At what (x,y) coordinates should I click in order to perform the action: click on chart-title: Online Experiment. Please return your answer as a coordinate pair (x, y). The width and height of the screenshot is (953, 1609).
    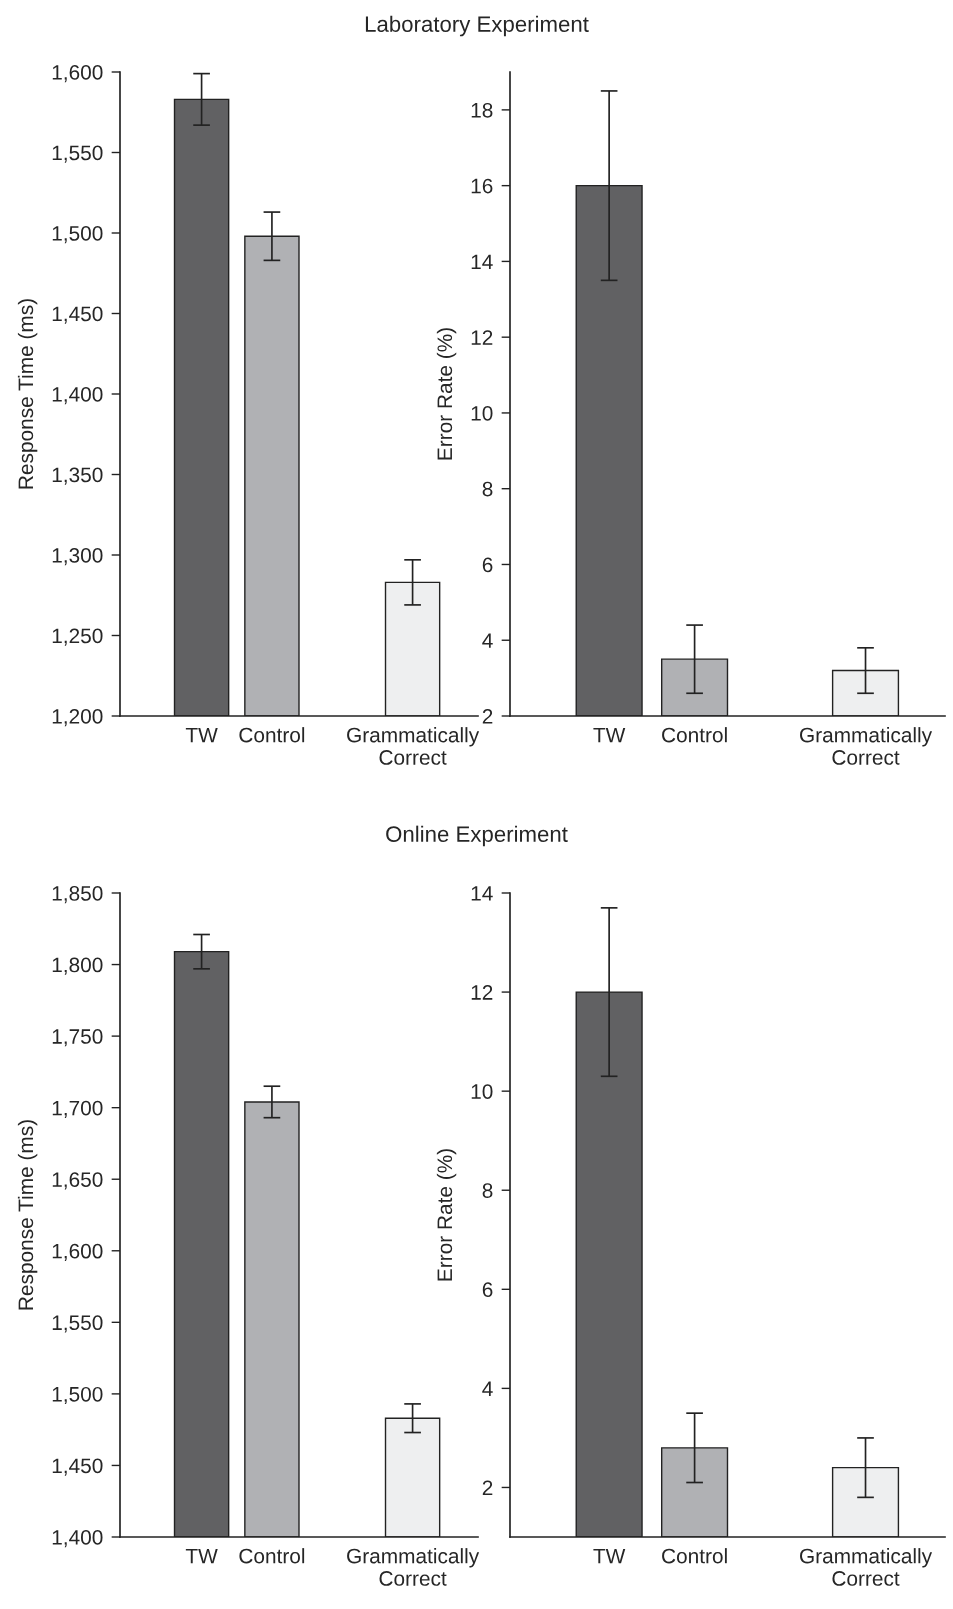
    Looking at the image, I should click on (477, 836).